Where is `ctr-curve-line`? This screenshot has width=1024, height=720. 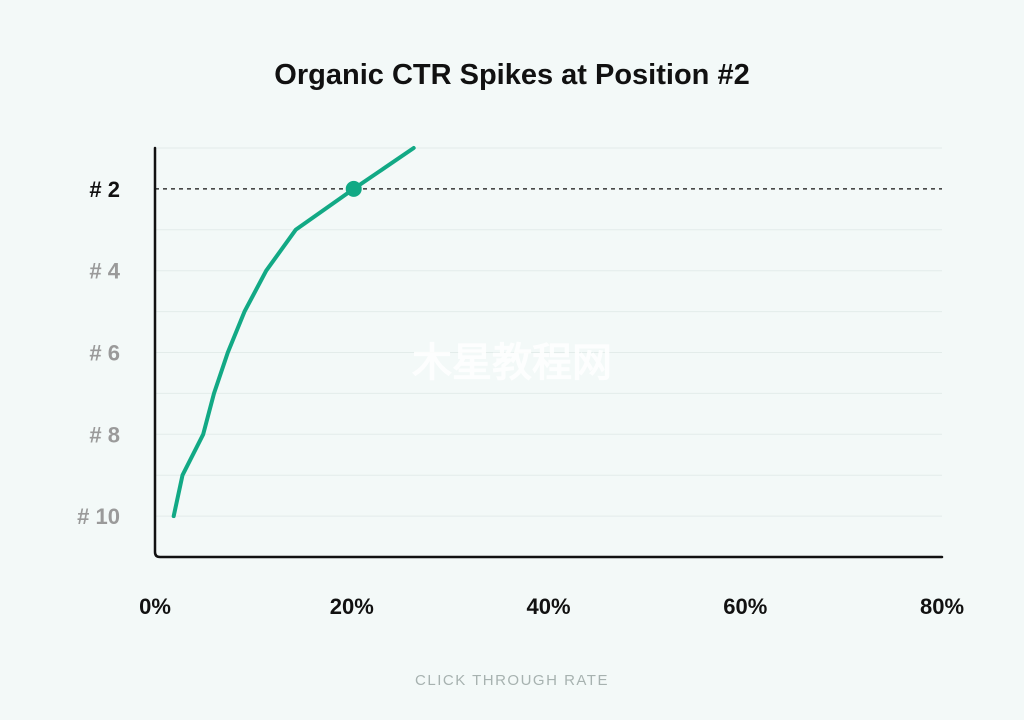
ctr-curve-line is located at coordinates (293, 332).